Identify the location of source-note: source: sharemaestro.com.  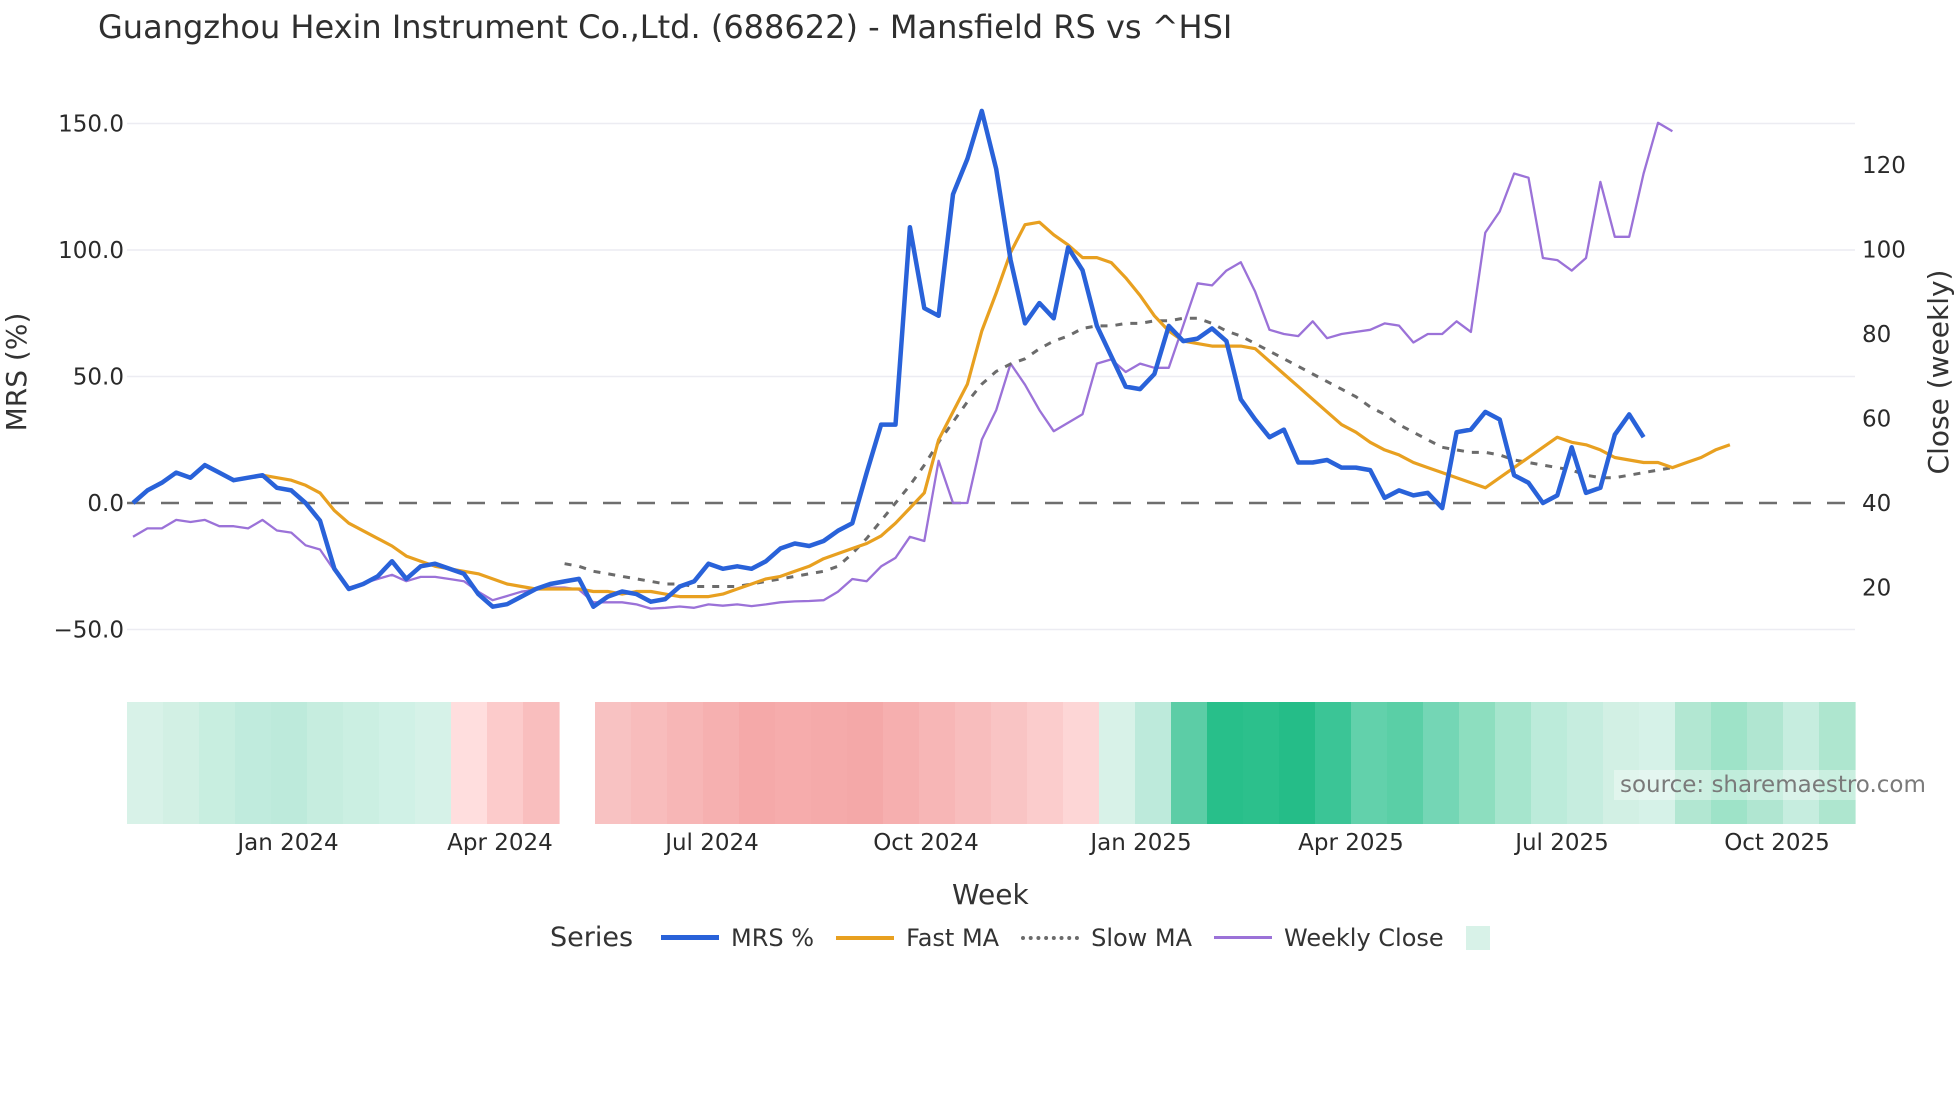
(1773, 785).